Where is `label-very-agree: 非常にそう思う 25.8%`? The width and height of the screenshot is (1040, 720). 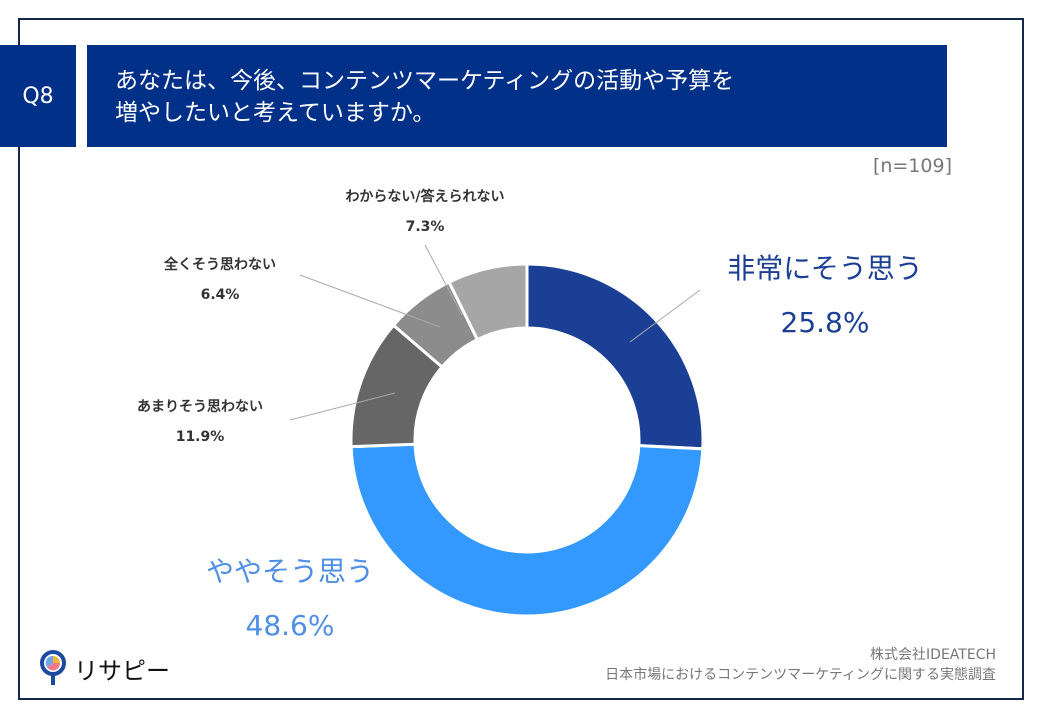
label-very-agree: 非常にそう思う 25.8% is located at coordinates (825, 296).